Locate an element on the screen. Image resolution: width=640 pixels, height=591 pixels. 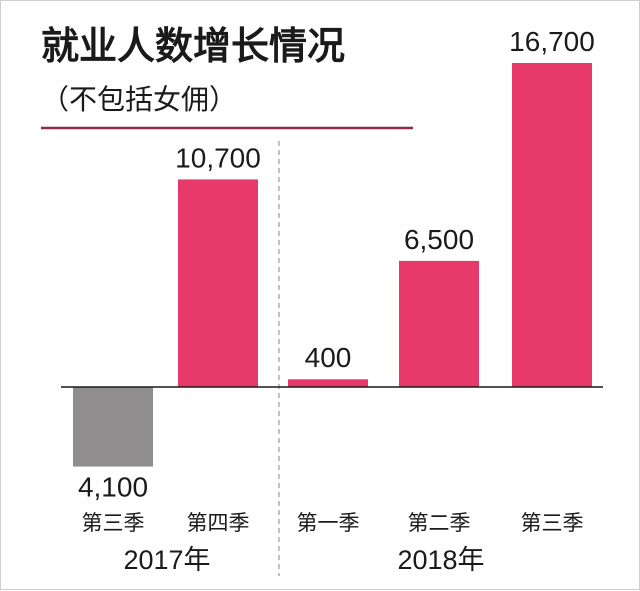
value-label-3: 400 is located at coordinates (328, 357).